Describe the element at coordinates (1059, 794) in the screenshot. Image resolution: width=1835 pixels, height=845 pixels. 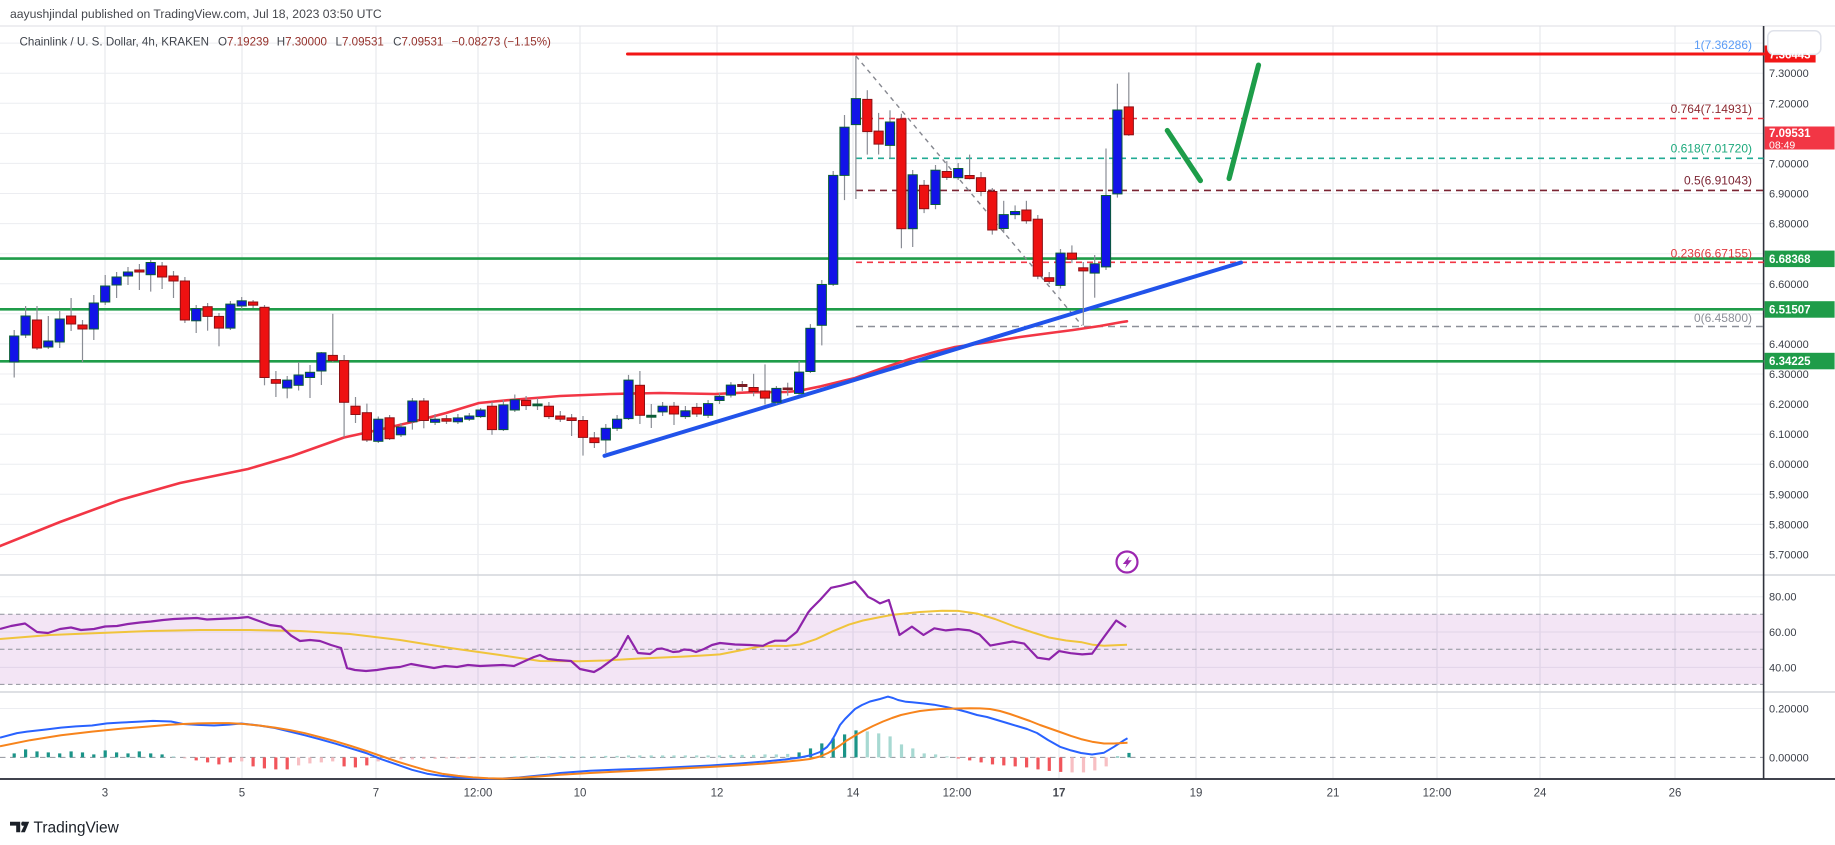
I see `svg-text: 17` at that location.